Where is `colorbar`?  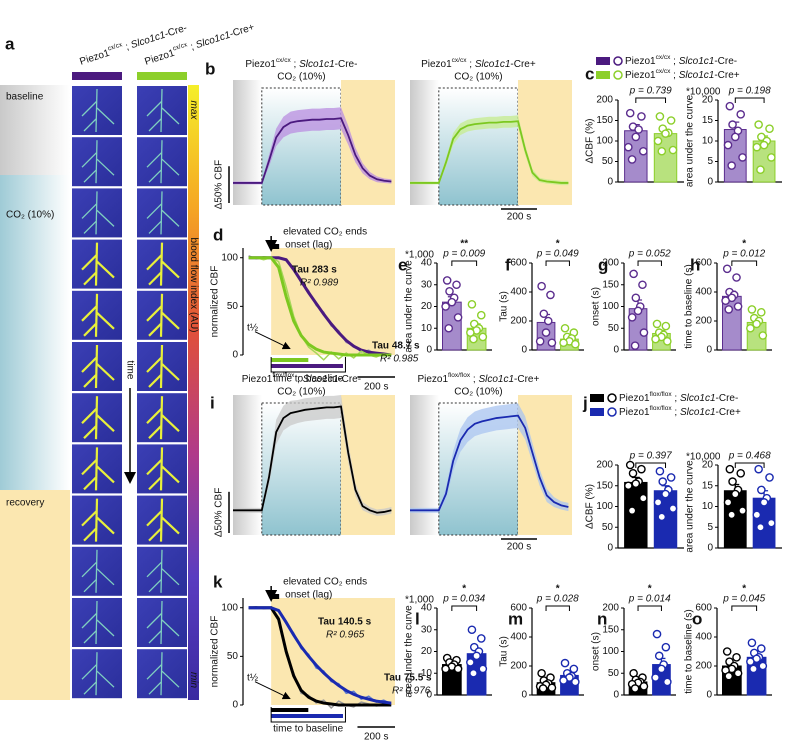 colorbar is located at coordinates (193, 392).